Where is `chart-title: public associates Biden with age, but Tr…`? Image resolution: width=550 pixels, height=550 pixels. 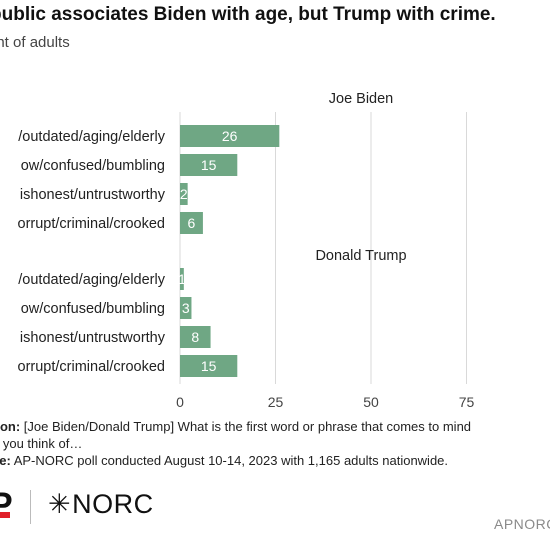
chart-title: public associates Biden with age, but Tr… is located at coordinates (248, 14).